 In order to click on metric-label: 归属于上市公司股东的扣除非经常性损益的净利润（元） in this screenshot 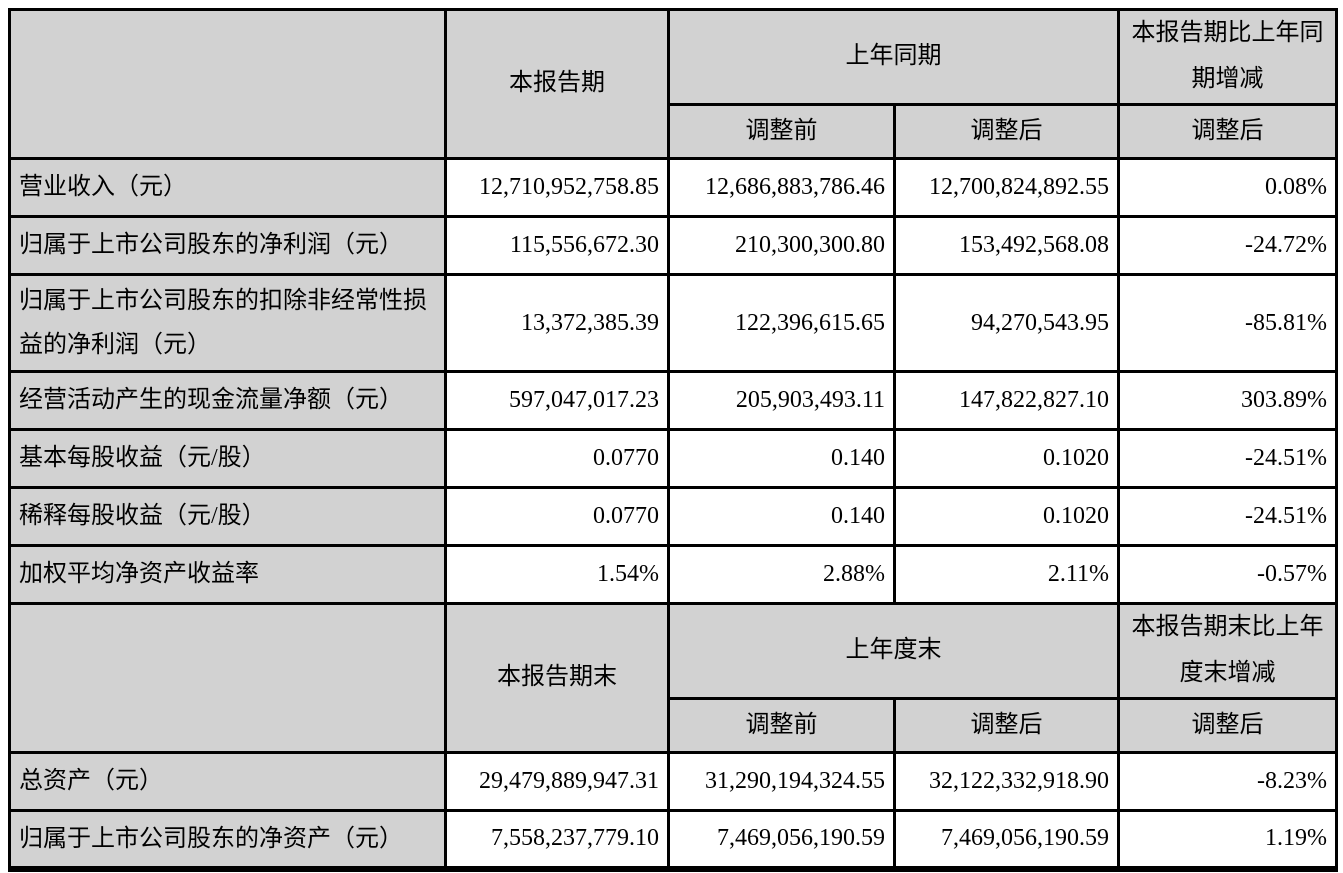, I will do `click(227, 323)`.